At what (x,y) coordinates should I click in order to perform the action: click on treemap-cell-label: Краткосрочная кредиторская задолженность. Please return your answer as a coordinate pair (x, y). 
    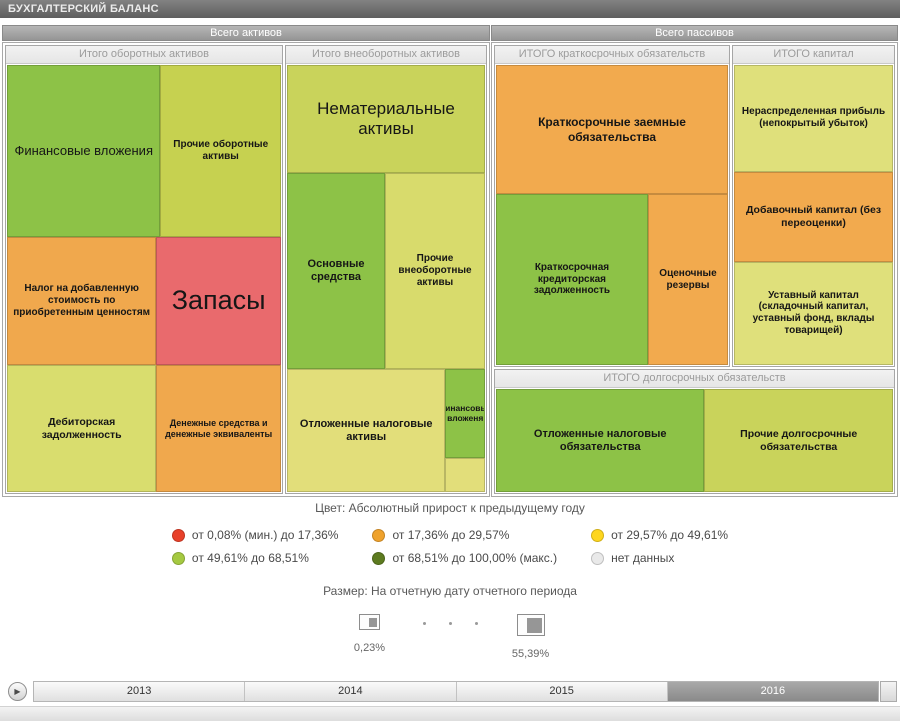
    Looking at the image, I should click on (572, 279).